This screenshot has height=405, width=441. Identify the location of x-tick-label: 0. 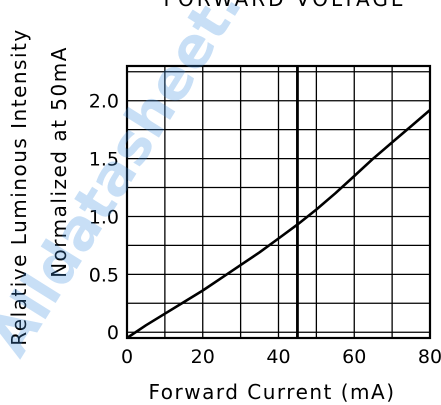
(127, 357).